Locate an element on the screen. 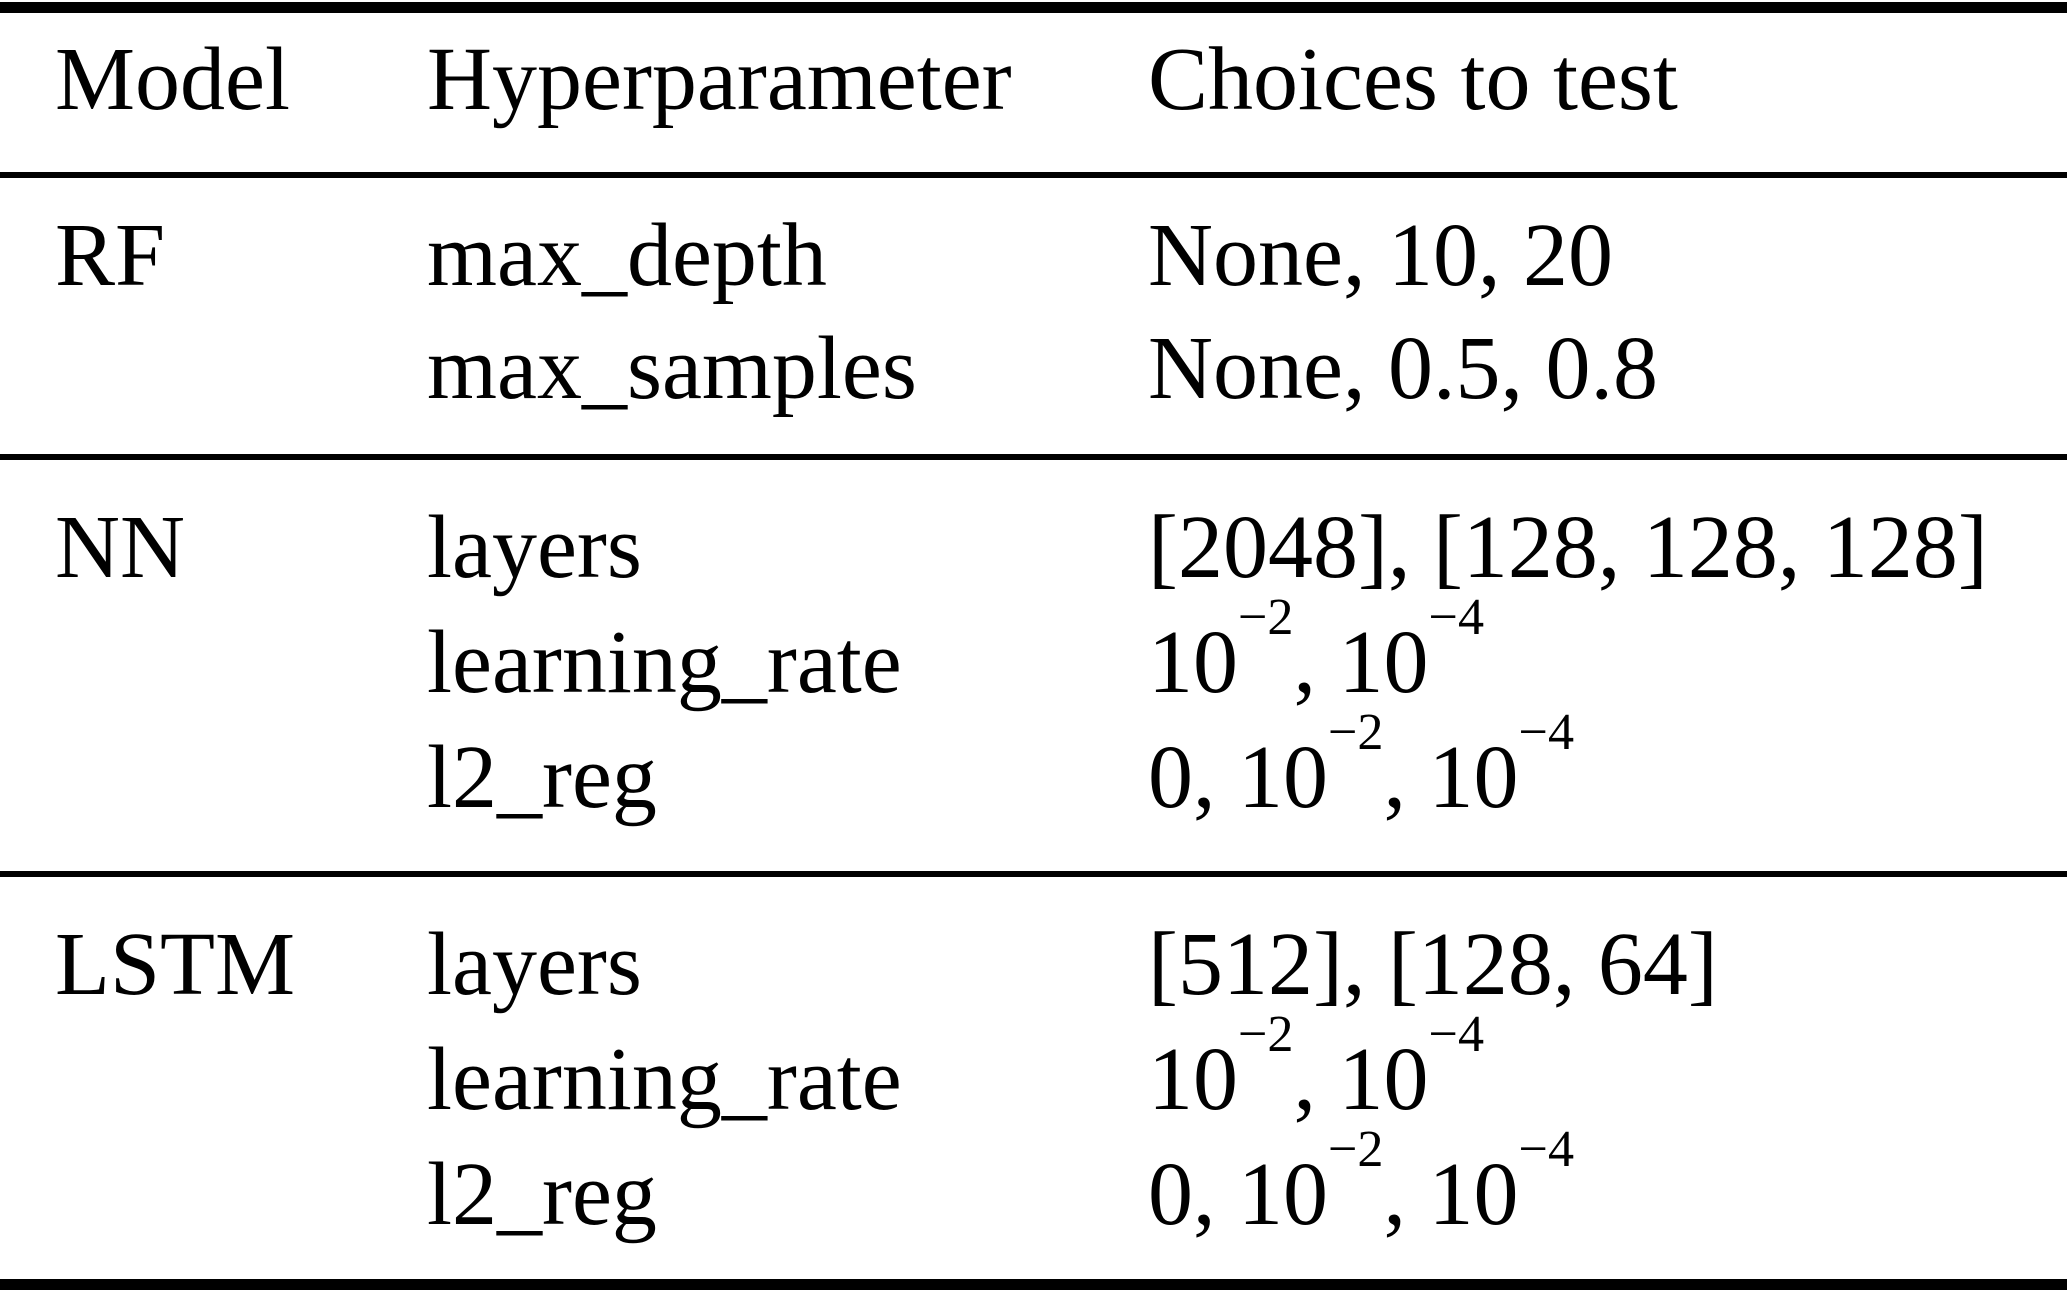 This screenshot has width=2067, height=1293. table-header-row: Model Hyperparameter Choices to test is located at coordinates (1033, 80).